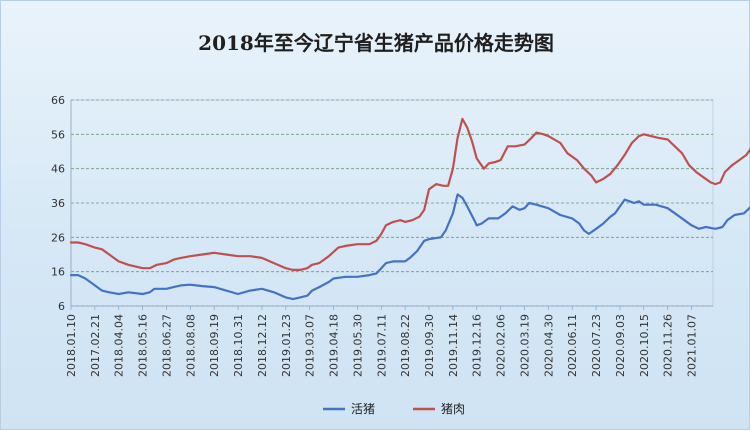 This screenshot has height=431, width=750. I want to click on y-axis-ticks: 6 16 26 36 46 56 66, so click(58, 203).